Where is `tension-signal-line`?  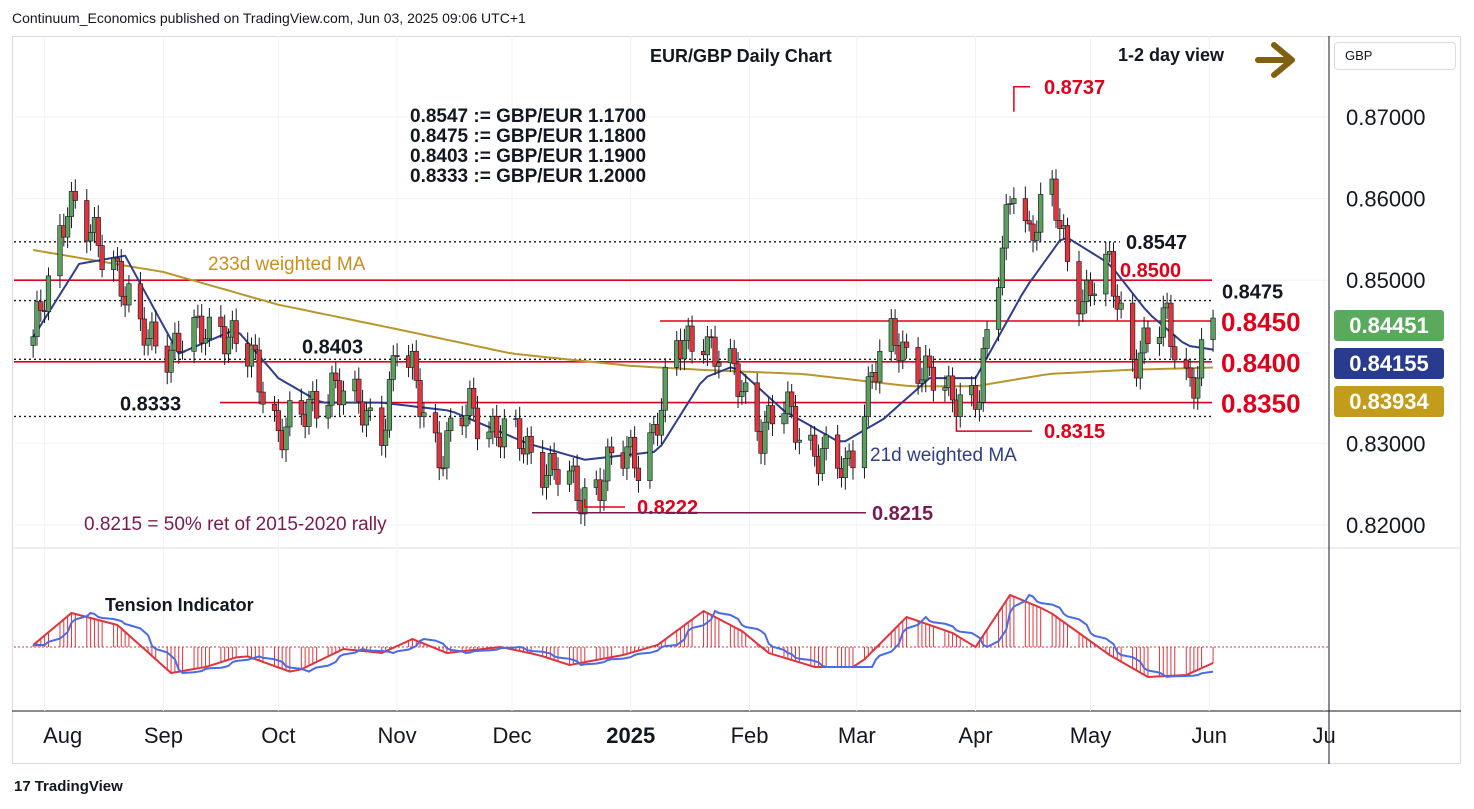
tension-signal-line is located at coordinates (623, 636).